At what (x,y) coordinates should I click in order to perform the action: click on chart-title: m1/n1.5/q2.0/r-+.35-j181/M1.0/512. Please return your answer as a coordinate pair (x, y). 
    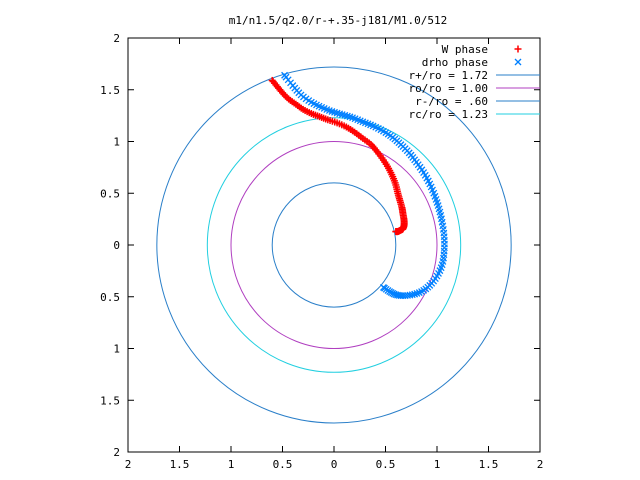
    Looking at the image, I should click on (338, 20).